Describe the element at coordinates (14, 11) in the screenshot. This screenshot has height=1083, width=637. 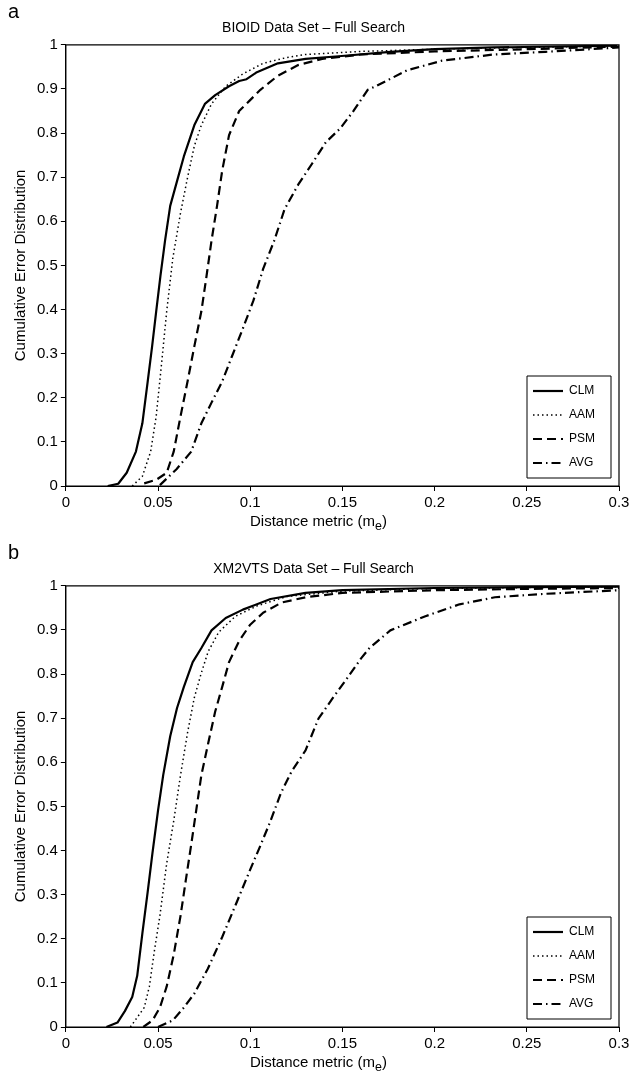
I see `text: a` at that location.